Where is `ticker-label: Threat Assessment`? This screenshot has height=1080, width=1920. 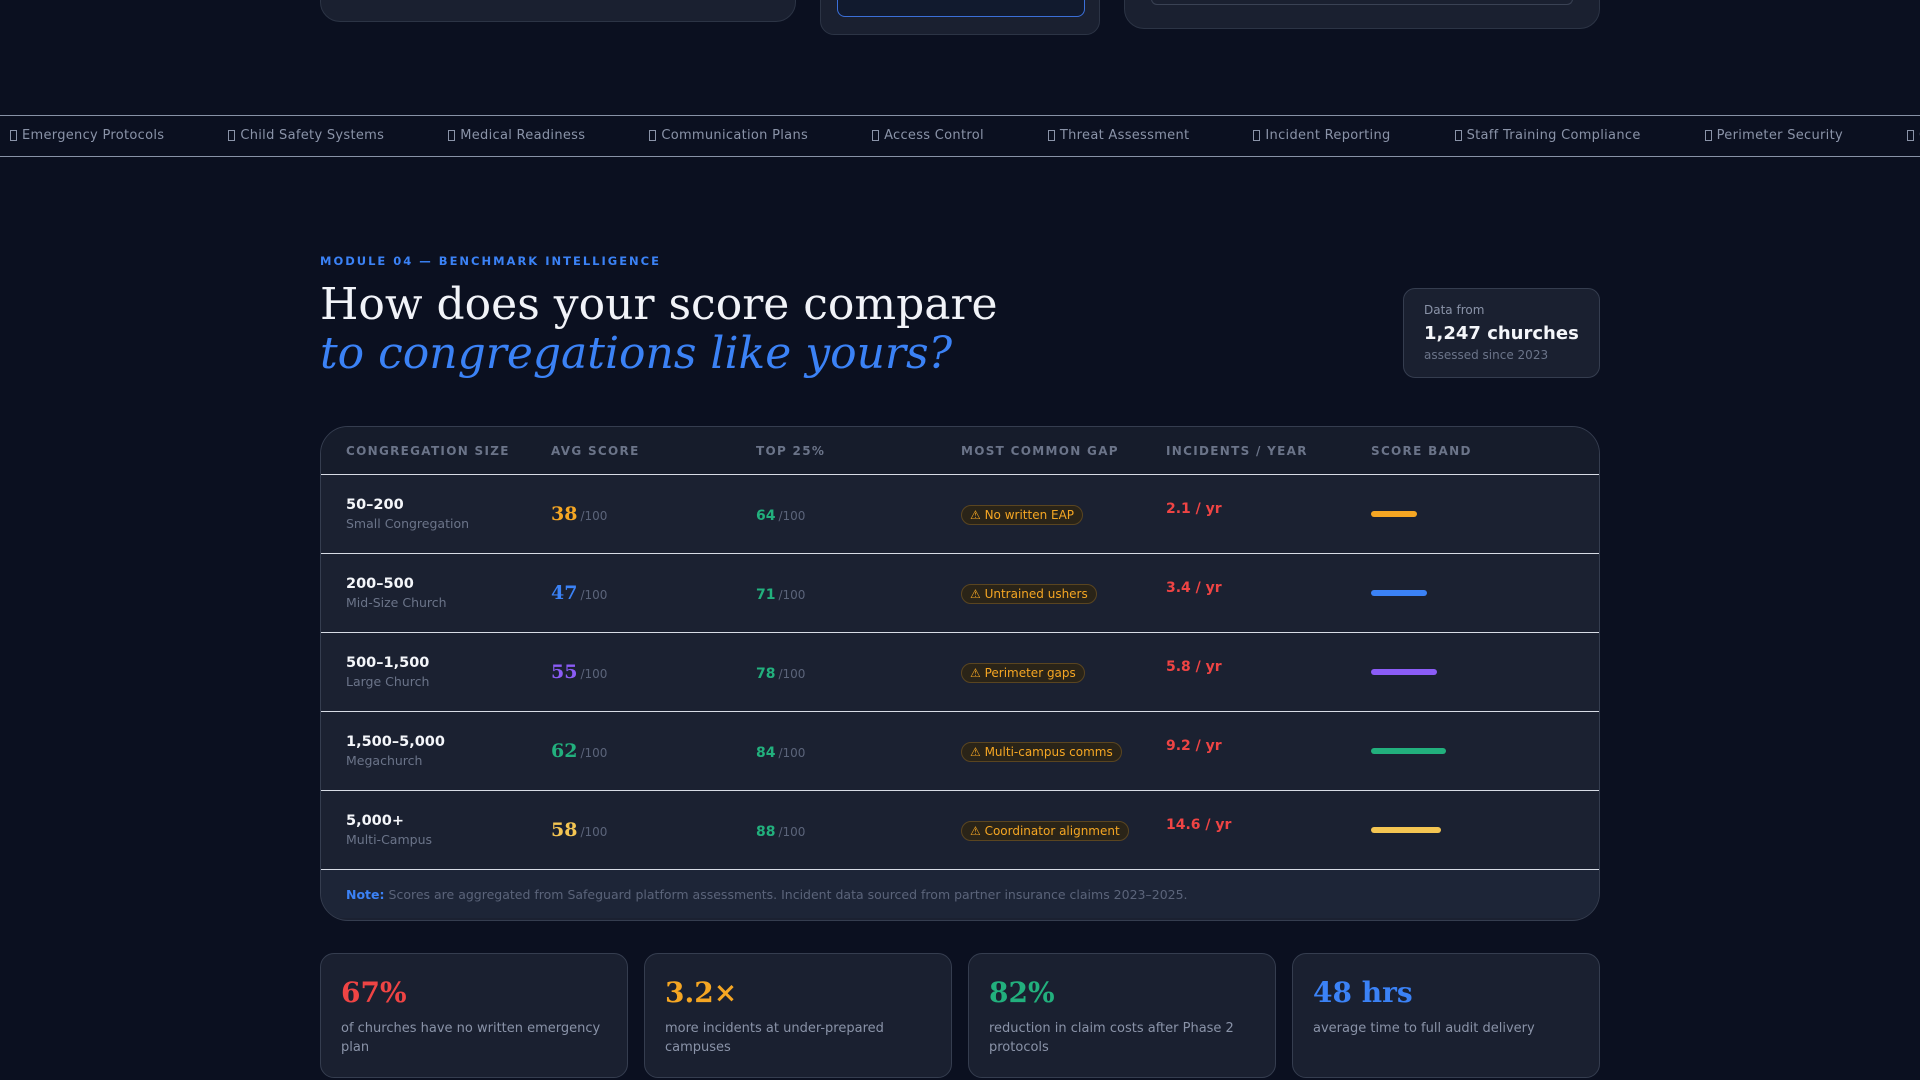
ticker-label: Threat Assessment is located at coordinates (1124, 135).